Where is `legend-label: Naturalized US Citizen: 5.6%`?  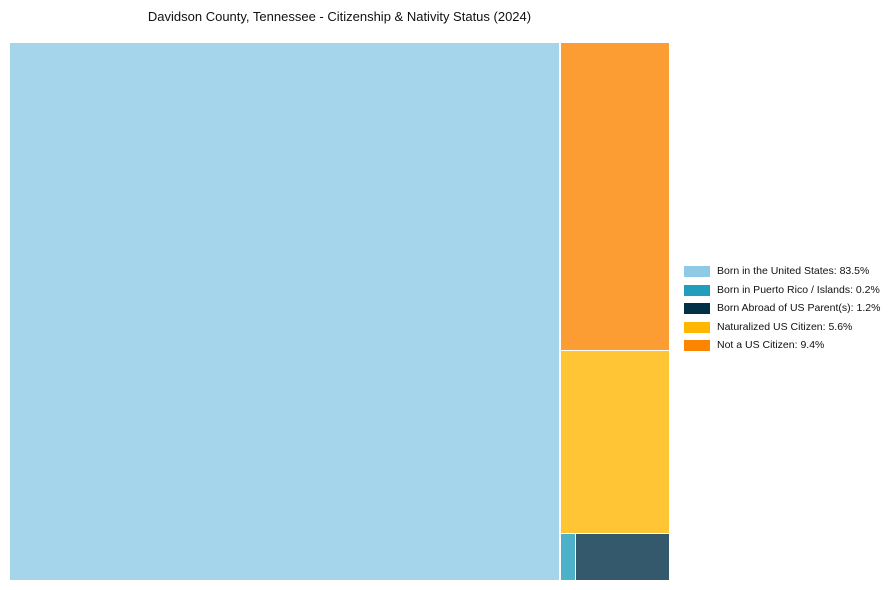 legend-label: Naturalized US Citizen: 5.6% is located at coordinates (785, 326).